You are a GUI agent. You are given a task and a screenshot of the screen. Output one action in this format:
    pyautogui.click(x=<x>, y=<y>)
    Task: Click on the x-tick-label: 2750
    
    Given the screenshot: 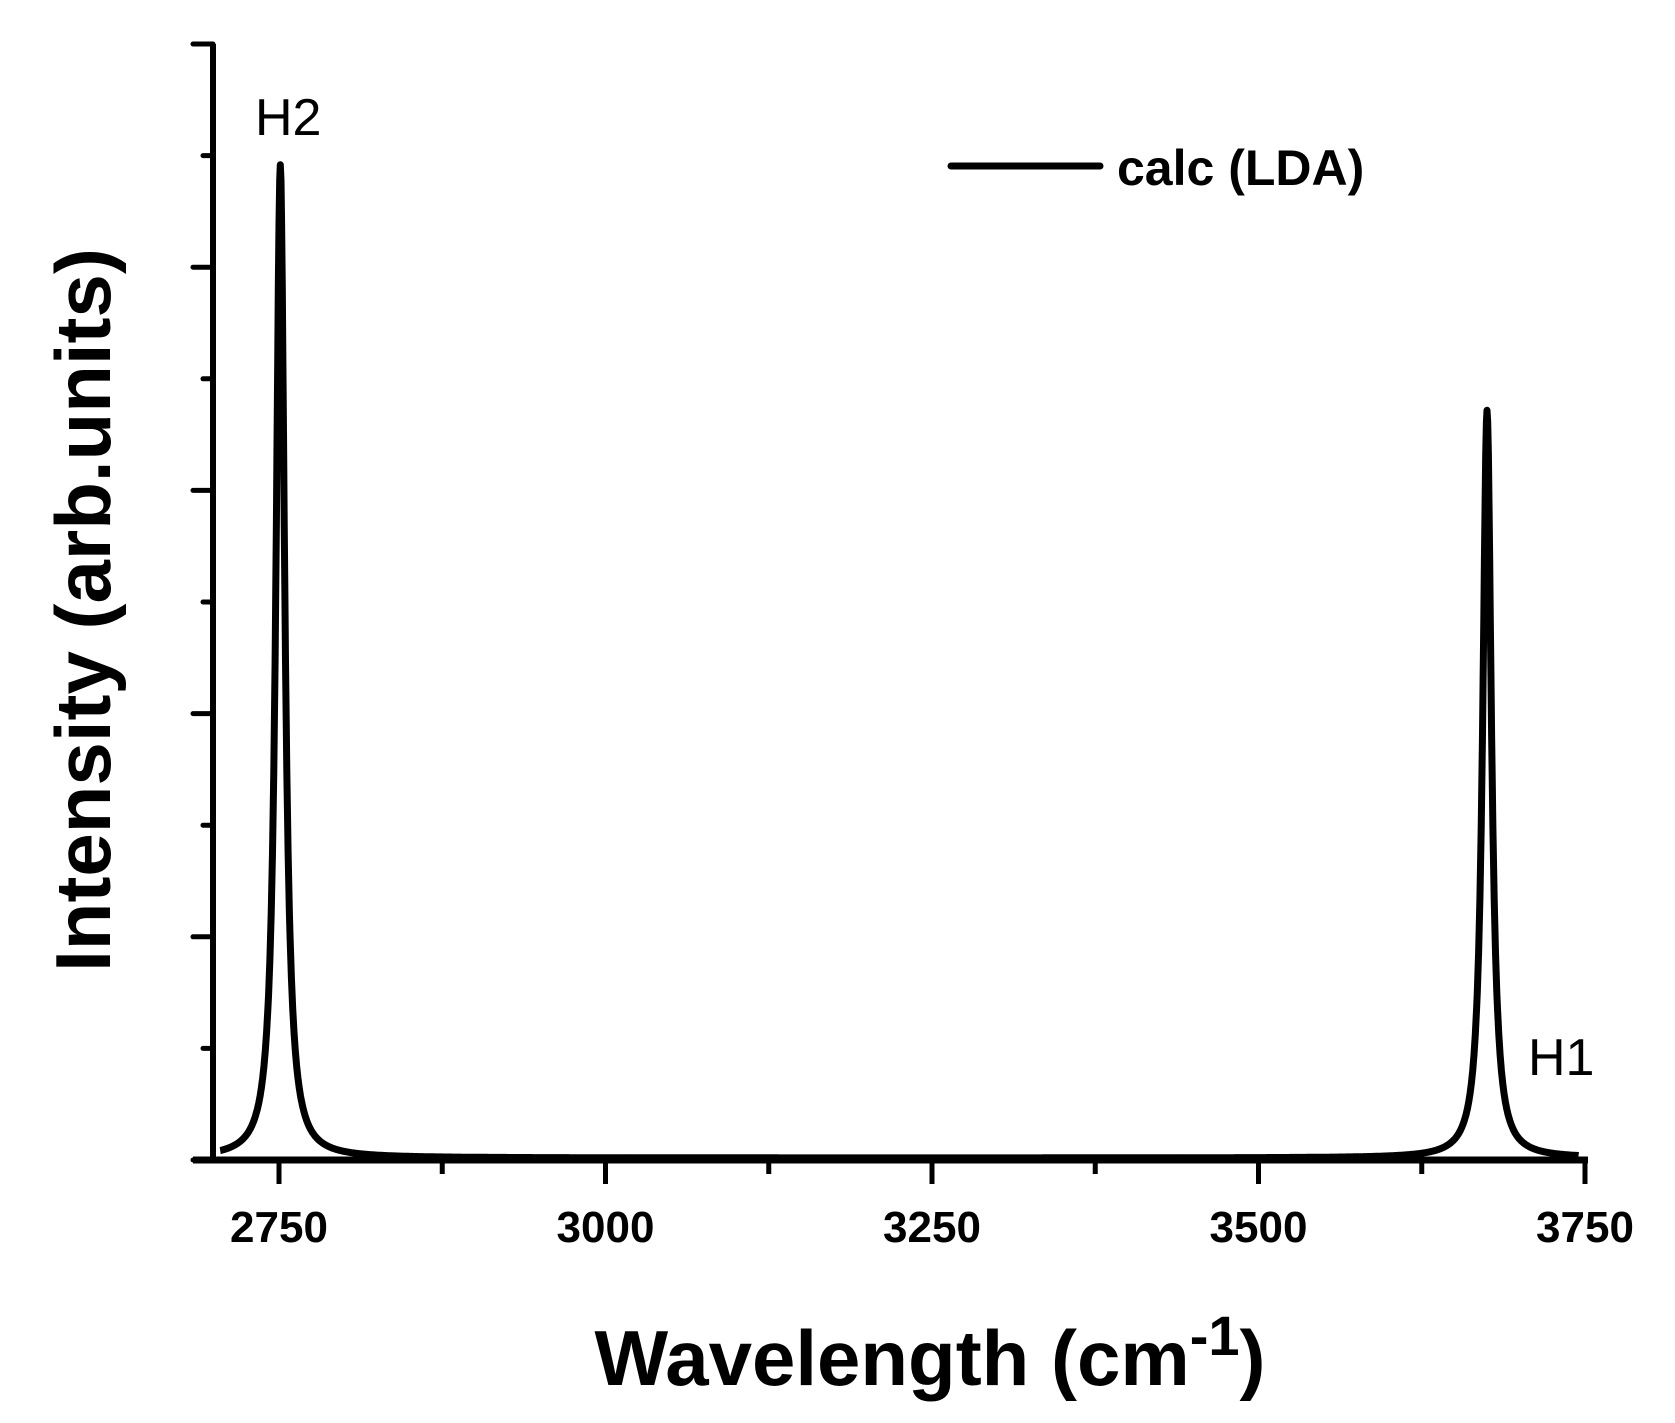 What is the action you would take?
    pyautogui.click(x=279, y=1227)
    